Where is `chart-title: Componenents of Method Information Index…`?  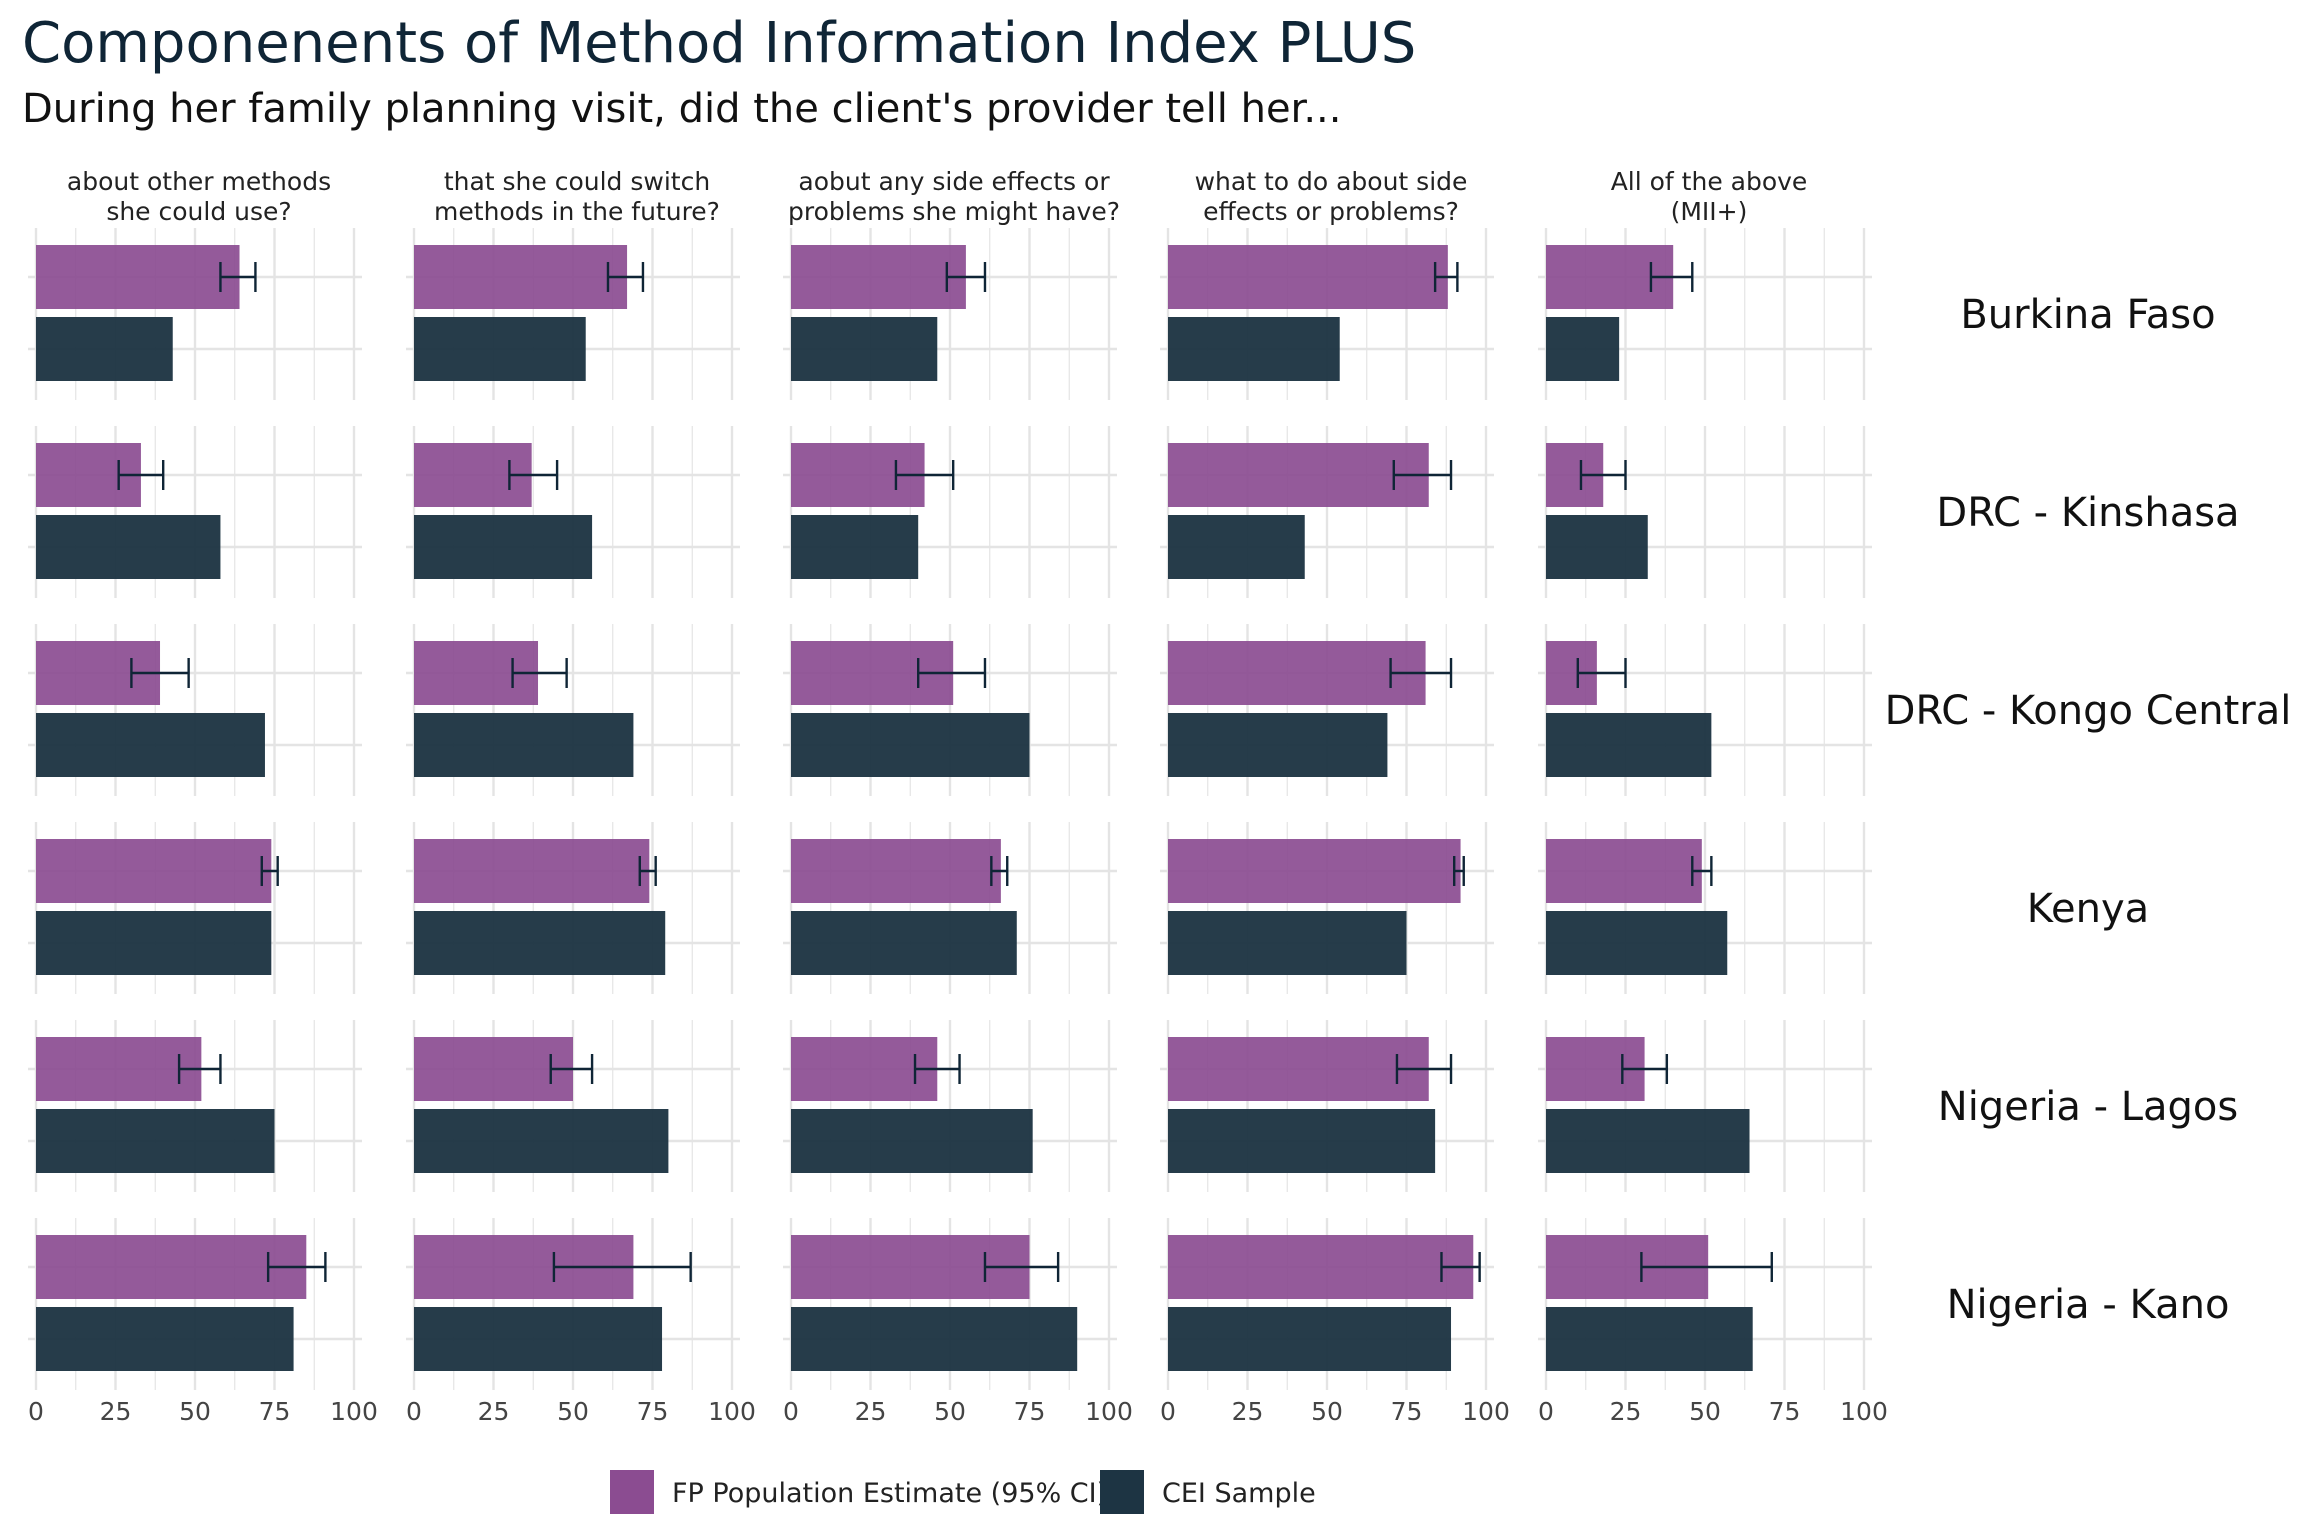
chart-title: Componenents of Method Information Index… is located at coordinates (719, 43).